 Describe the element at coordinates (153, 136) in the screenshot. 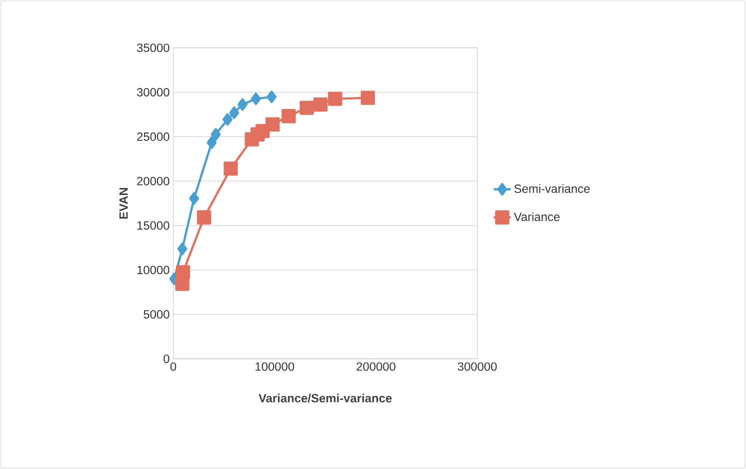

I see `y-tick-label: 25000` at that location.